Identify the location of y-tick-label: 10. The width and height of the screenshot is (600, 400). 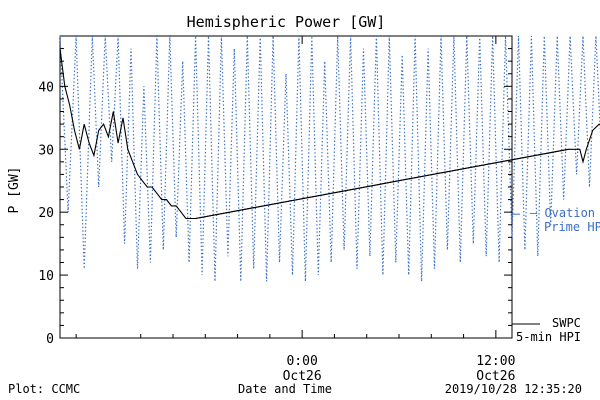
(46, 276).